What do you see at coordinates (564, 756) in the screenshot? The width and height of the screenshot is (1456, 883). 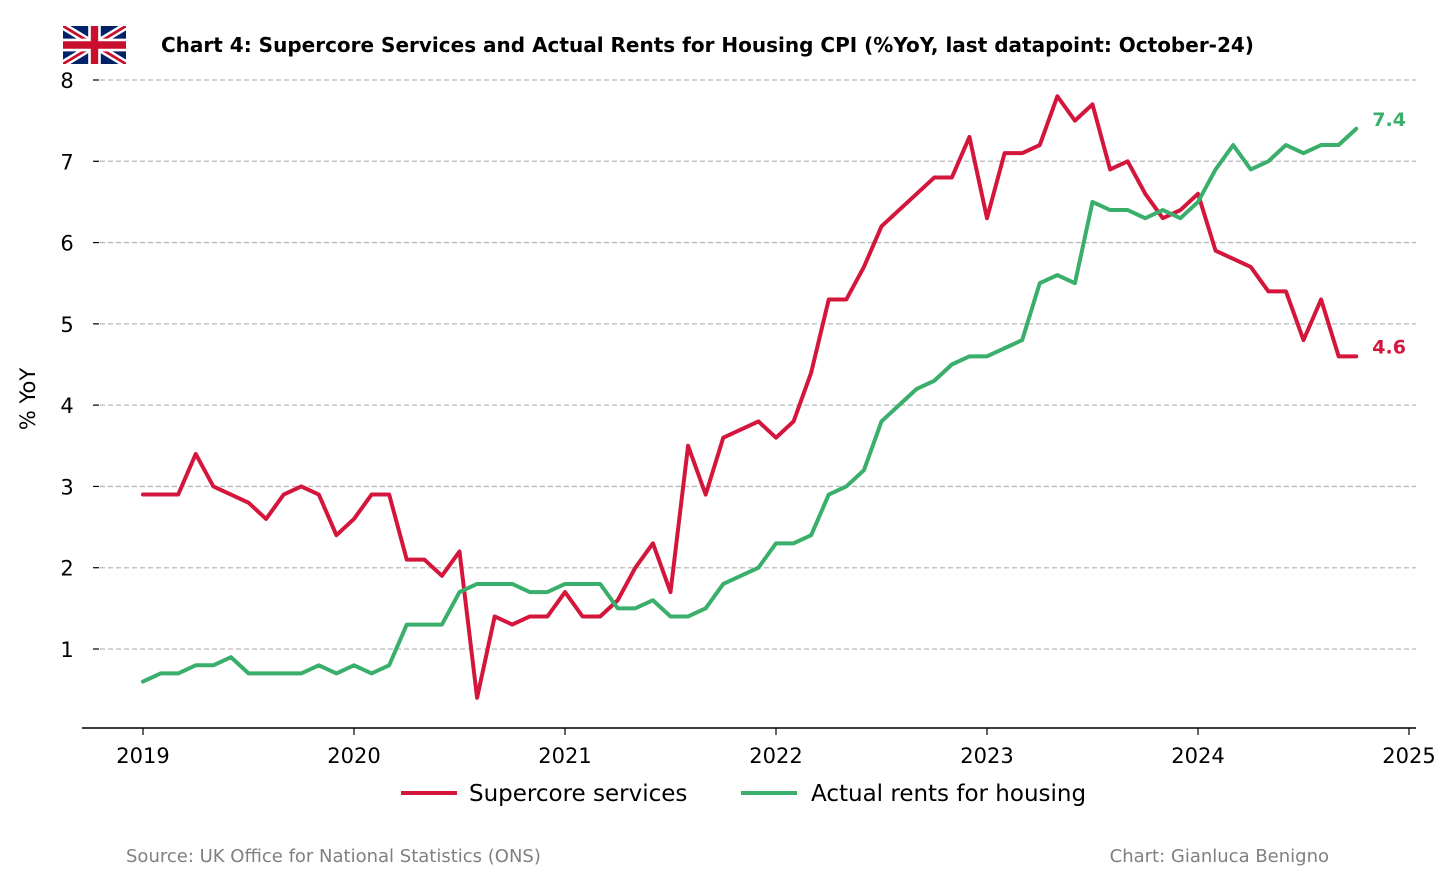 I see `x-tick-label: 2021` at bounding box center [564, 756].